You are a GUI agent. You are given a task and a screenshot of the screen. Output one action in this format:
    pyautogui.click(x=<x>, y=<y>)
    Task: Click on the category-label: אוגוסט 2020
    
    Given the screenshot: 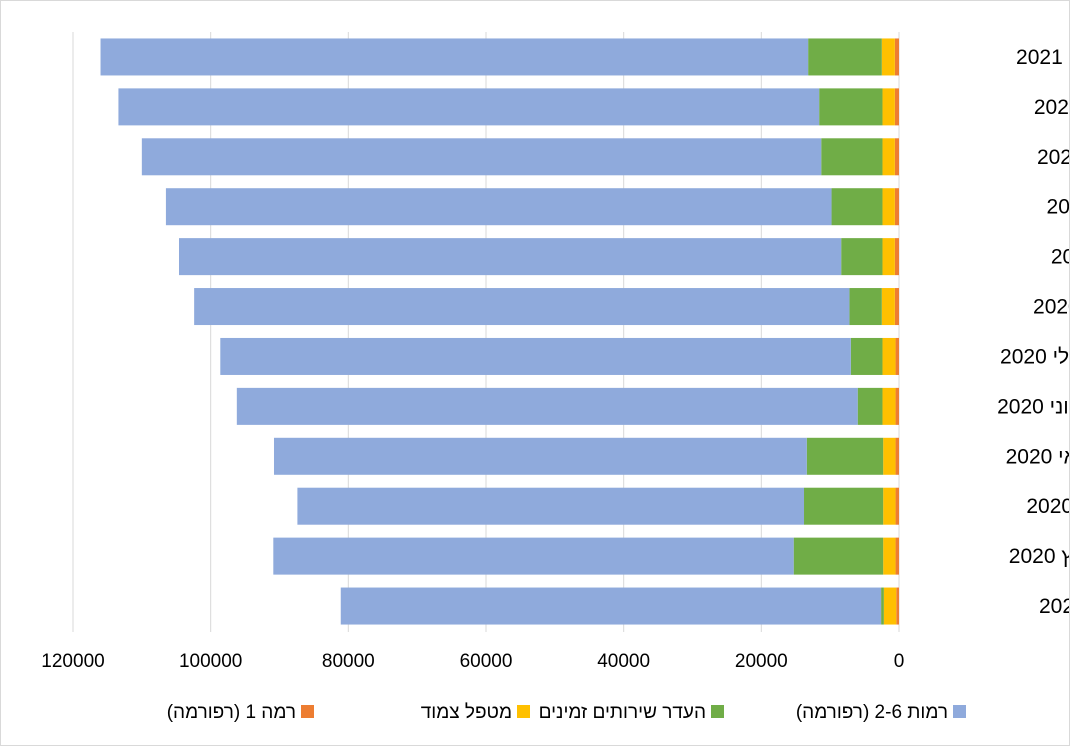 What is the action you would take?
    pyautogui.click(x=1051, y=307)
    